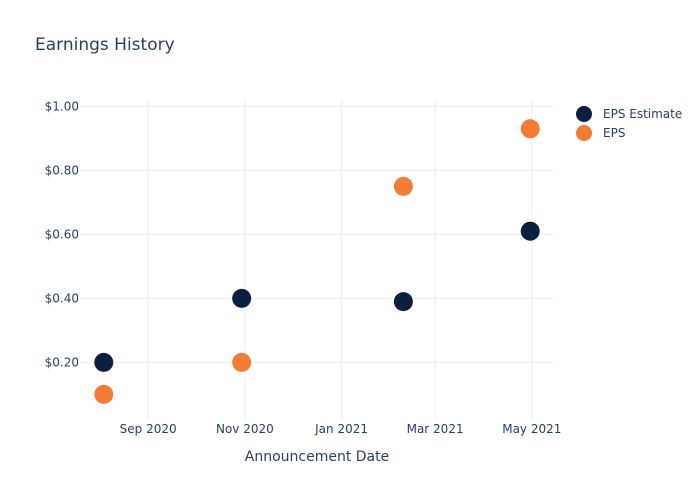 Image resolution: width=700 pixels, height=500 pixels. Describe the element at coordinates (614, 133) in the screenshot. I see `legend-label: EPS` at that location.